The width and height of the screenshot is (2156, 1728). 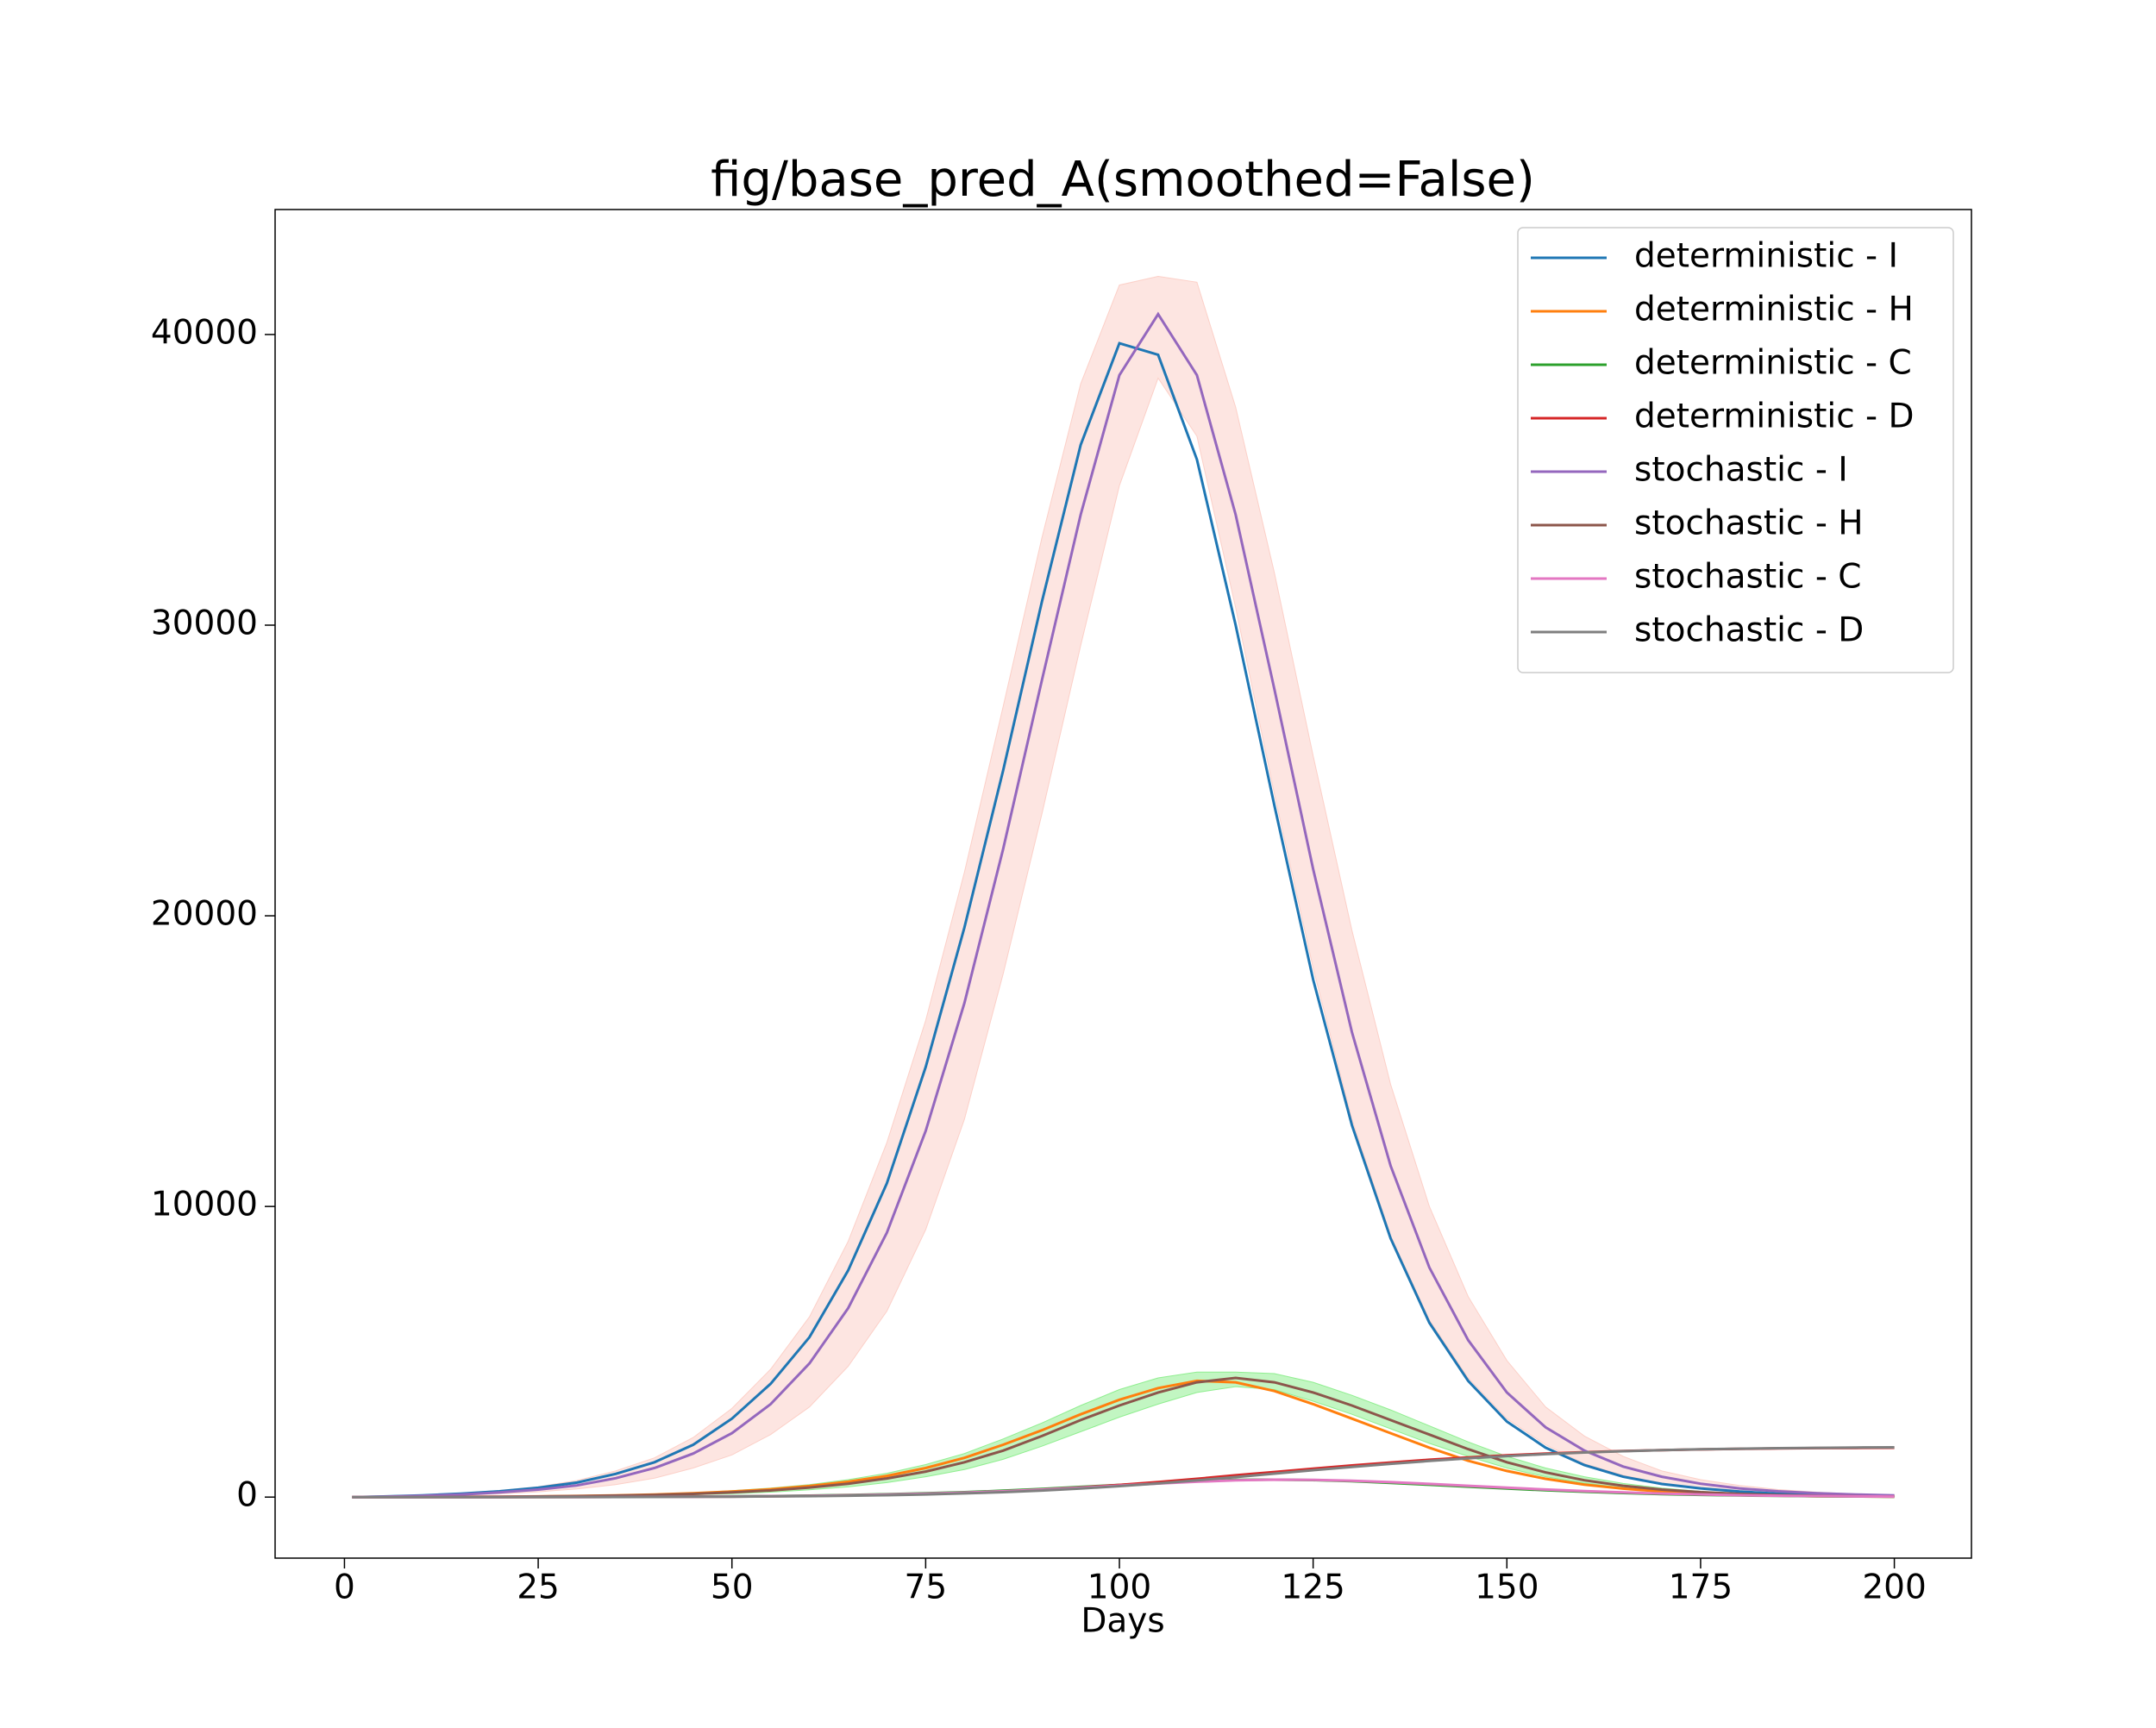 What do you see at coordinates (1774, 310) in the screenshot?
I see `legend-label: deterministic - H` at bounding box center [1774, 310].